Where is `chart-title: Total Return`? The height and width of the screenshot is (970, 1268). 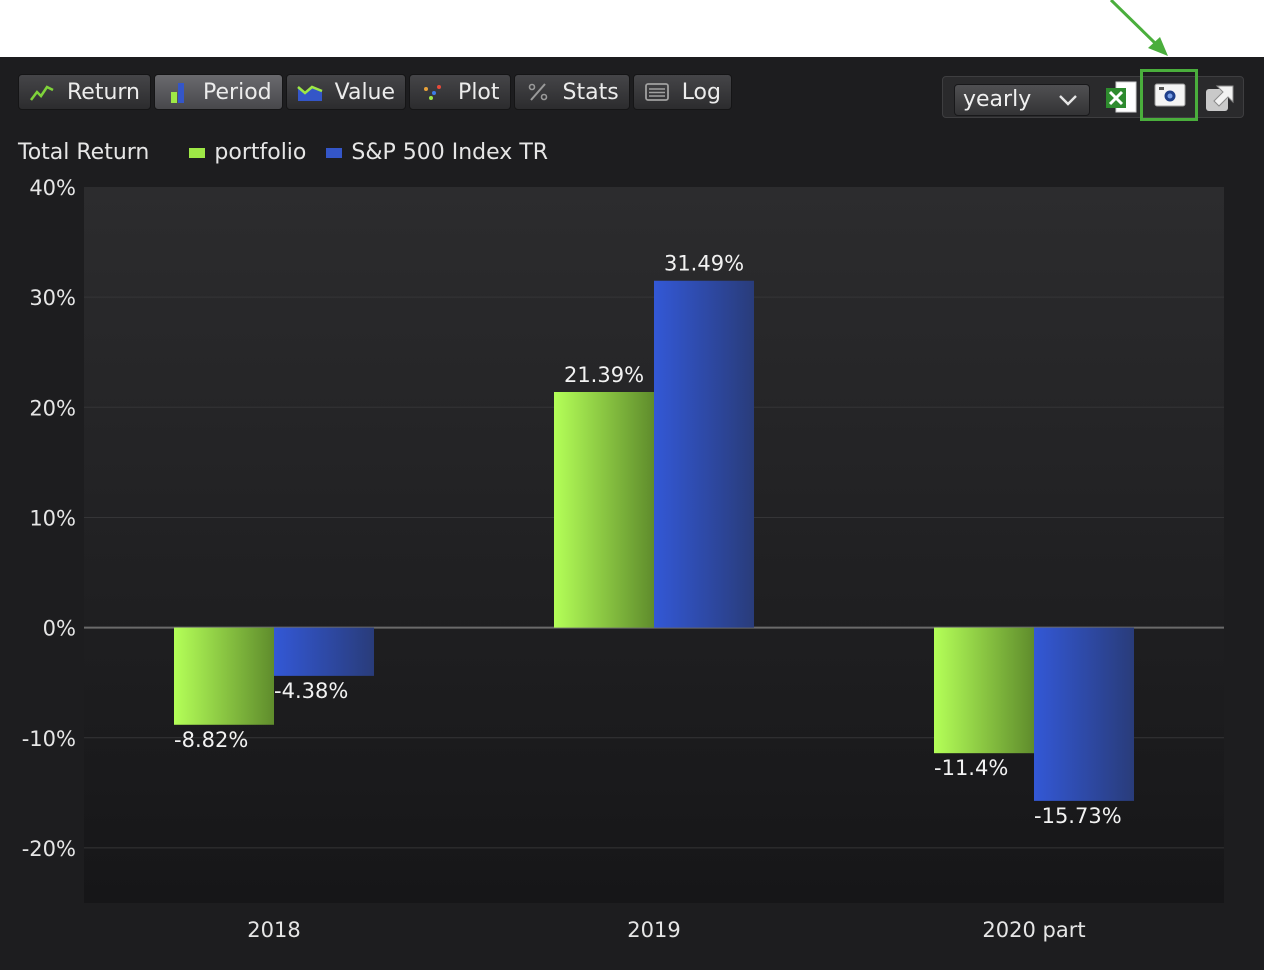 chart-title: Total Return is located at coordinates (84, 152).